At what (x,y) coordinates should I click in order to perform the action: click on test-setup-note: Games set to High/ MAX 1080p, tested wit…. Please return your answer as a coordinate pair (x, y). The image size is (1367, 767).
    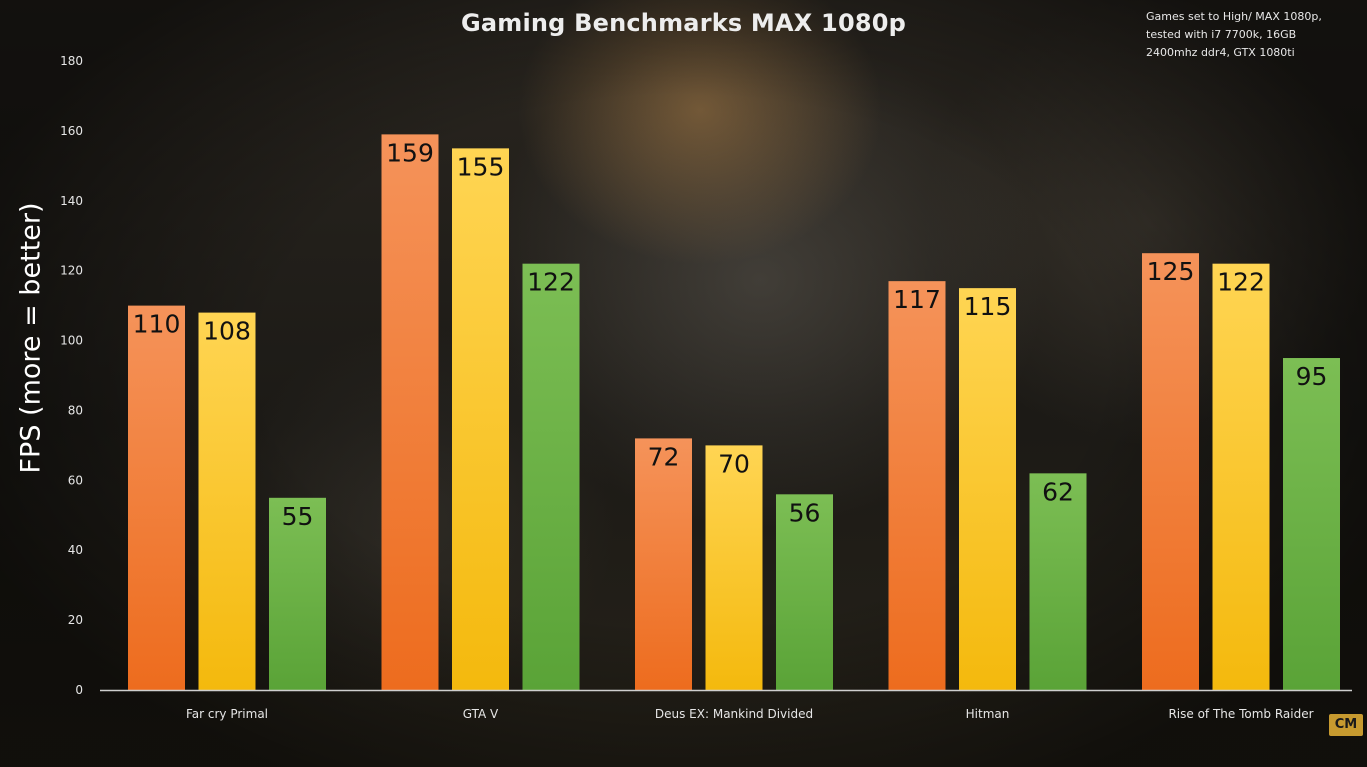
    Looking at the image, I should click on (1234, 34).